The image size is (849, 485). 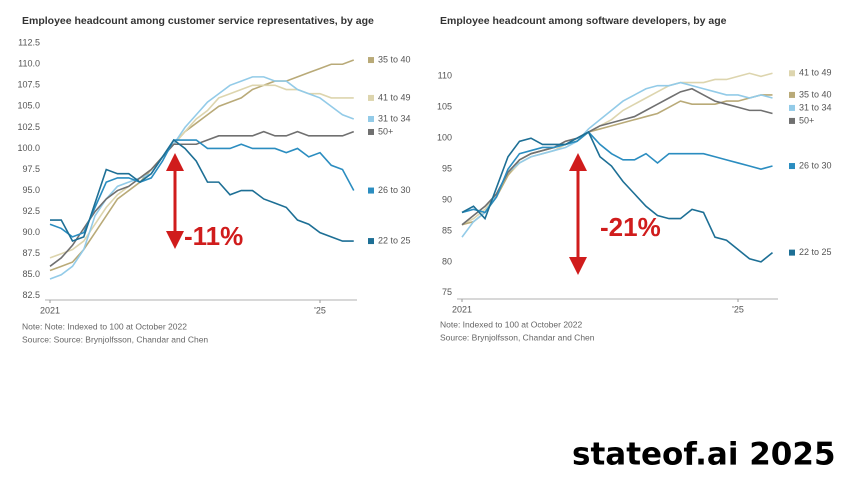 I want to click on y-tick-label: 87.5, so click(x=31, y=253).